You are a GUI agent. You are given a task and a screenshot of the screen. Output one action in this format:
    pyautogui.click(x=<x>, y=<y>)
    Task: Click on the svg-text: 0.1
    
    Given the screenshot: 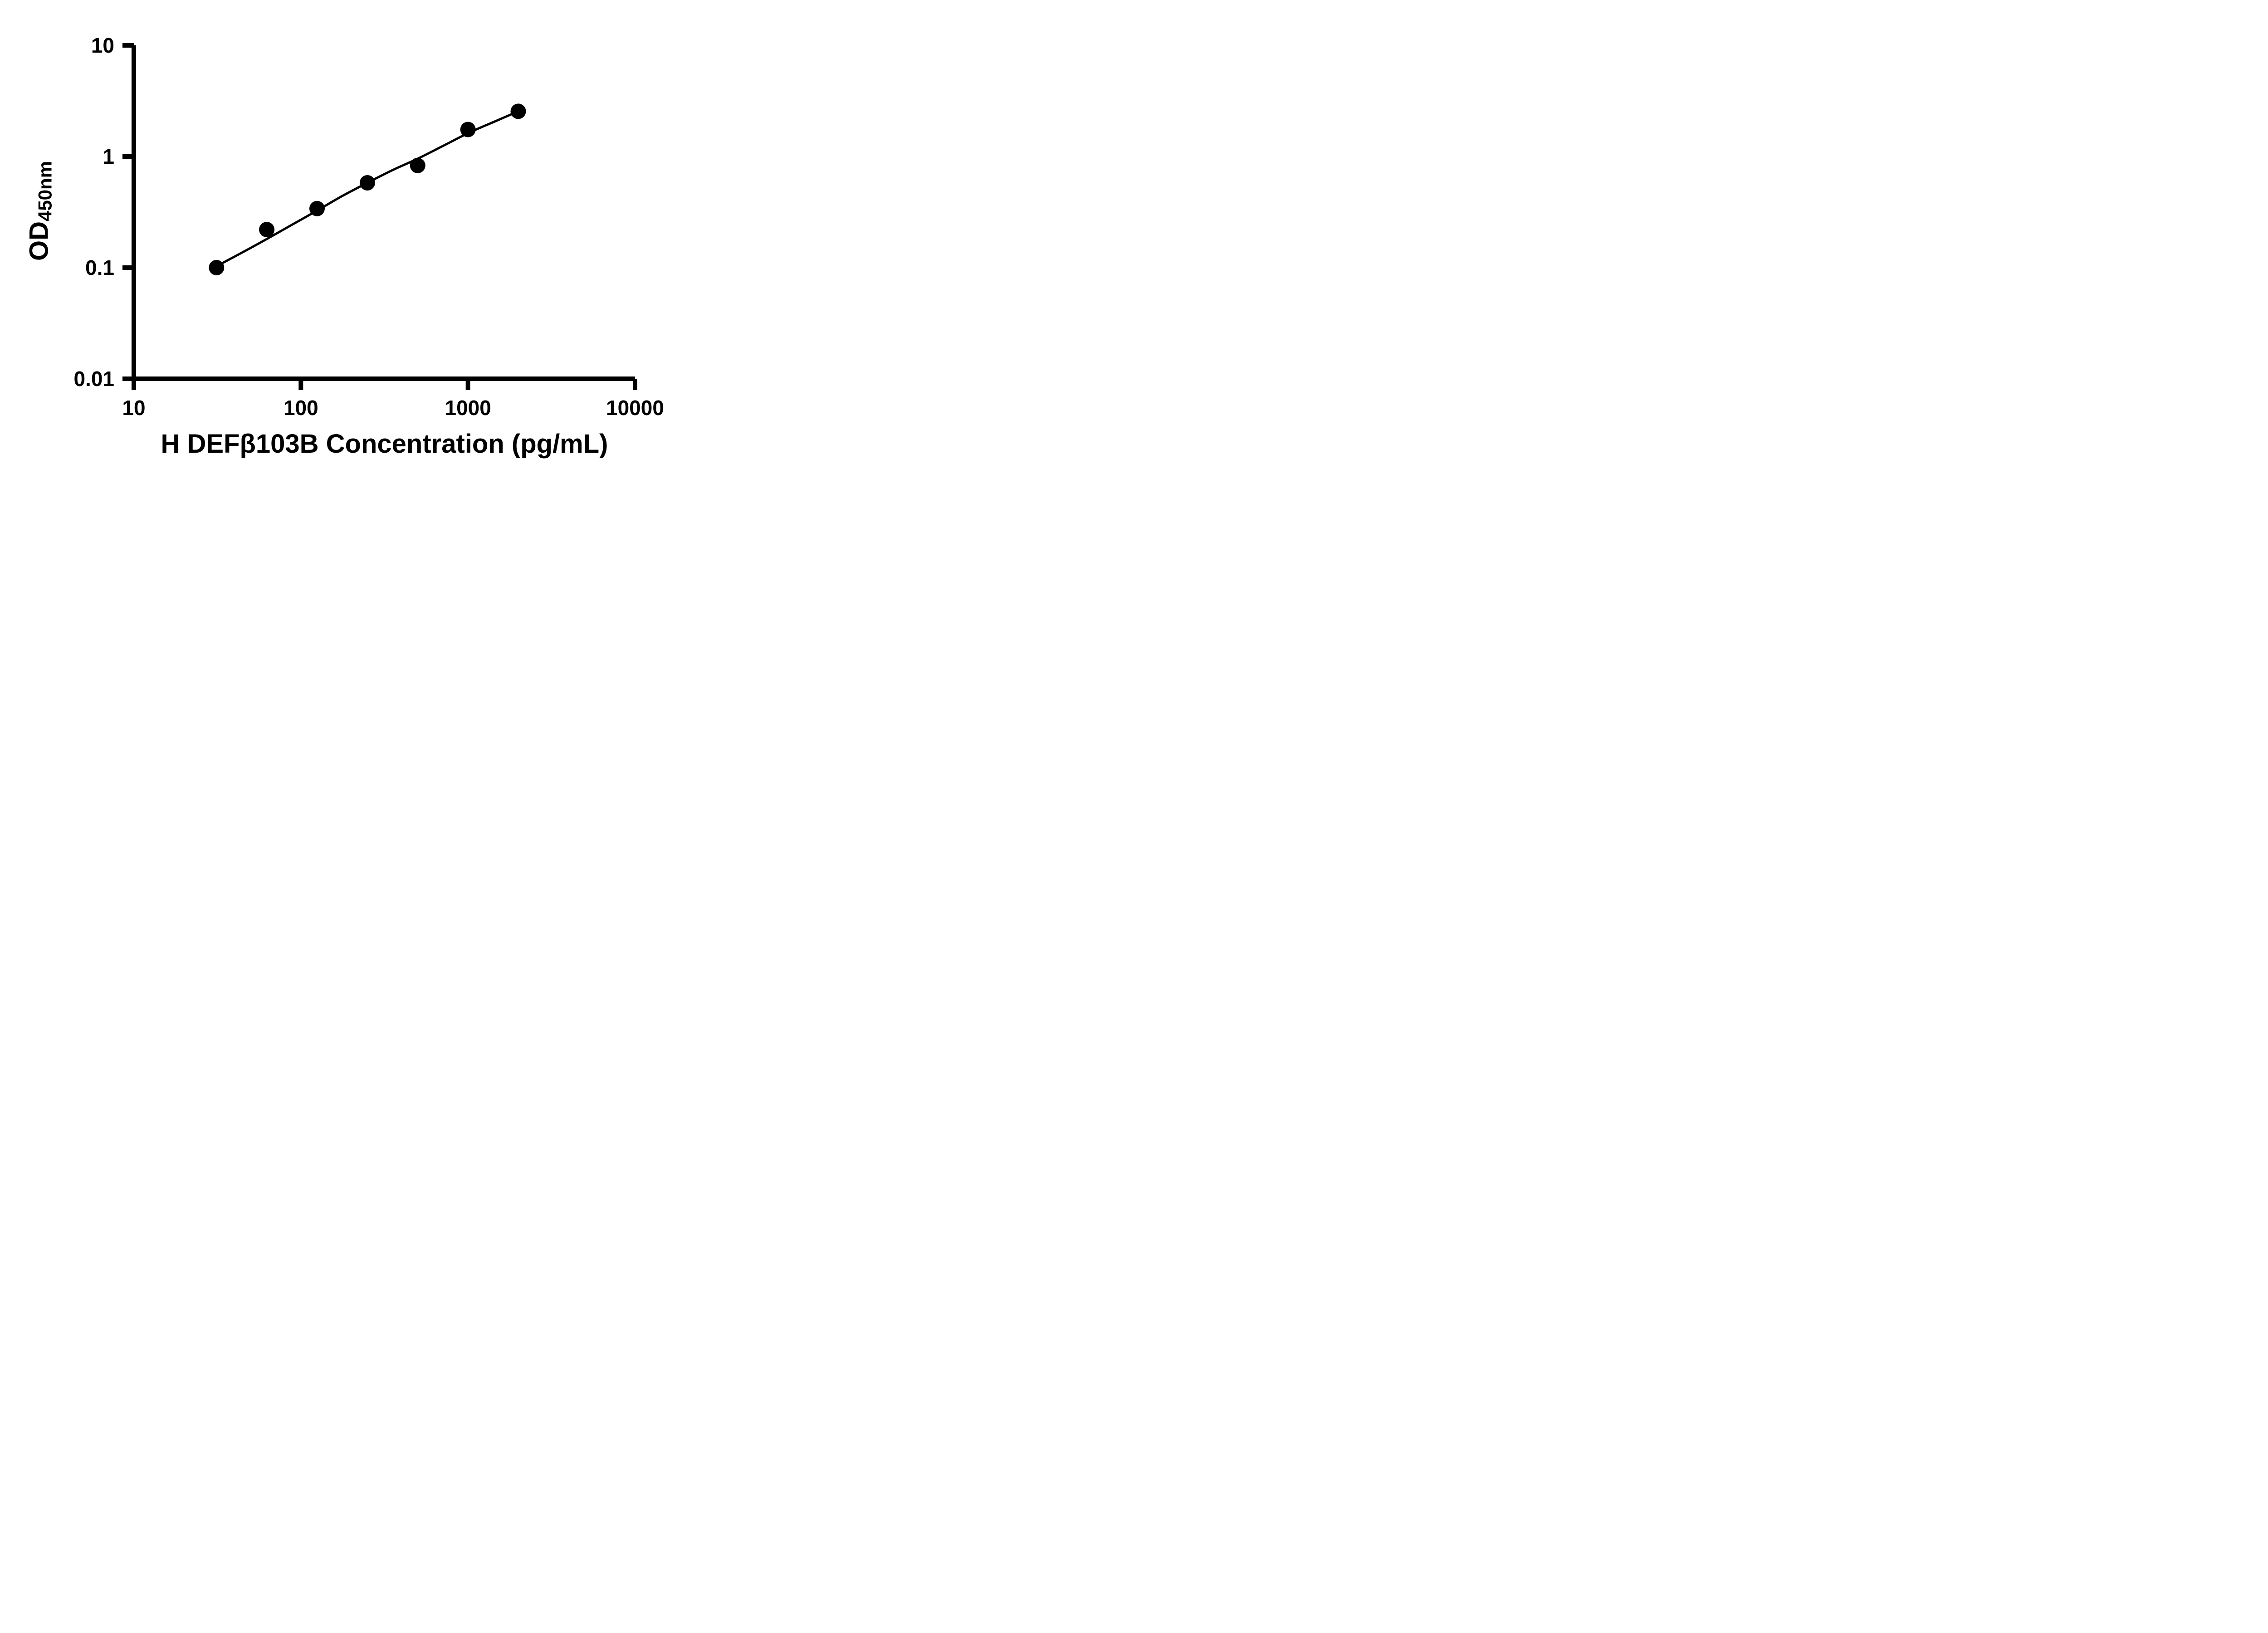 What is the action you would take?
    pyautogui.click(x=99, y=267)
    